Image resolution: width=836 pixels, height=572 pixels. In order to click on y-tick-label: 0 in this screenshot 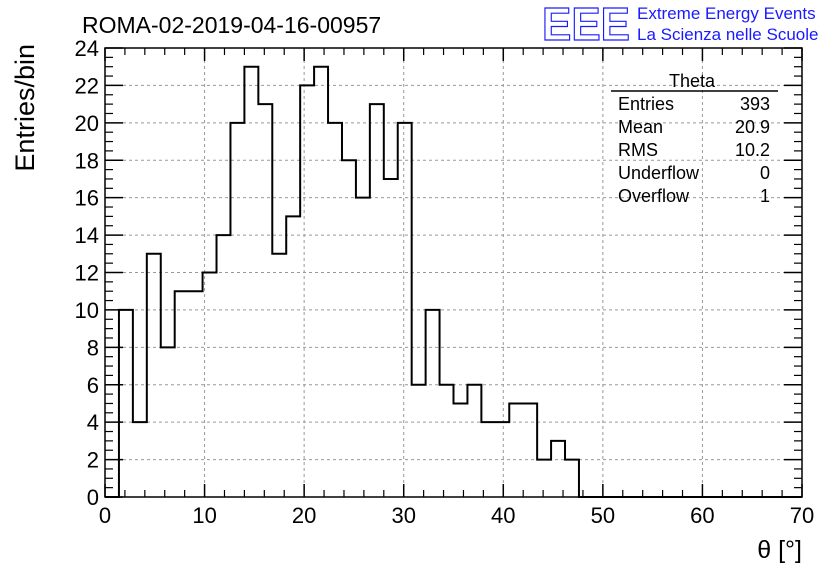, I will do `click(93, 497)`.